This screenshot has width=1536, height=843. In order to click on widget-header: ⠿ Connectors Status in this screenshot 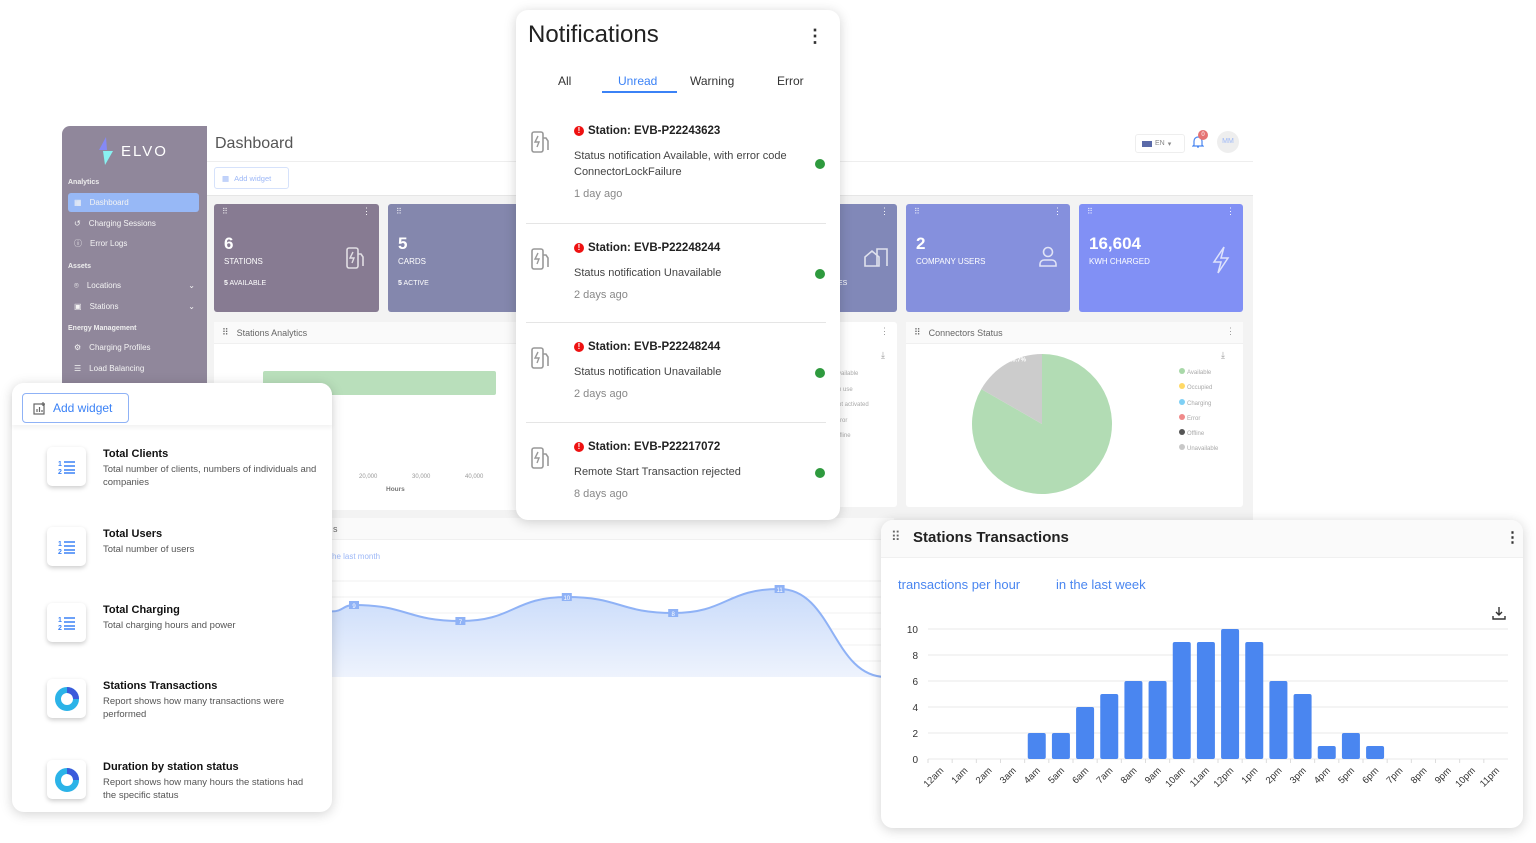, I will do `click(1074, 333)`.